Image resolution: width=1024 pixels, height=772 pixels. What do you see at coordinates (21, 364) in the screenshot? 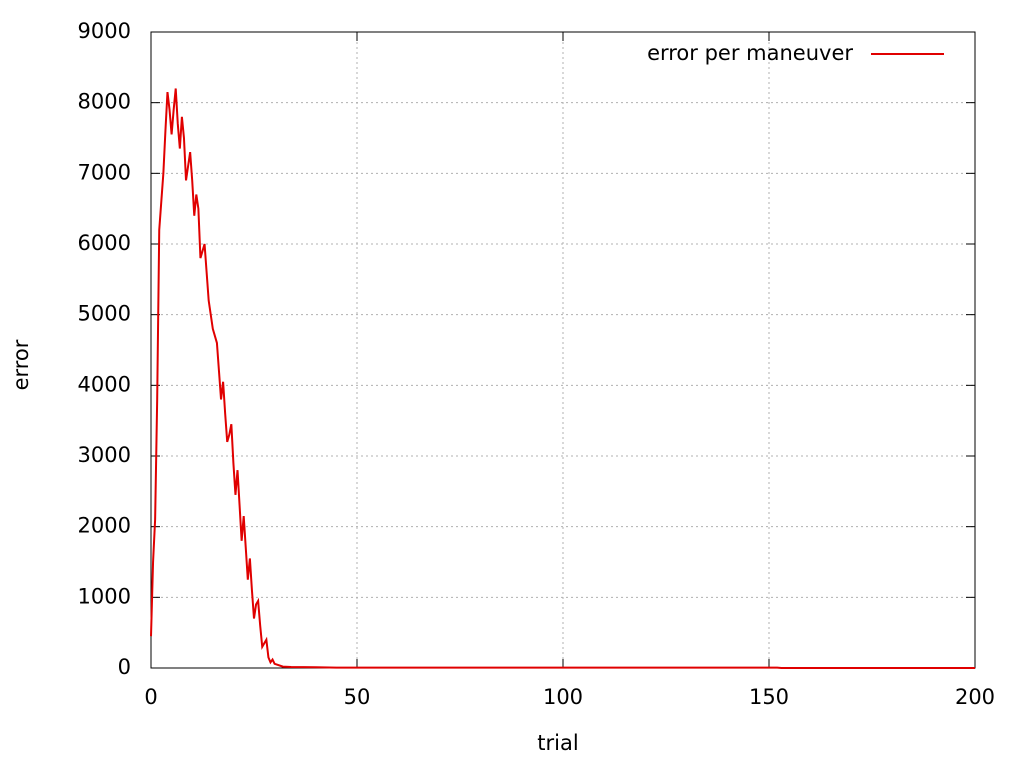
I see `y-axis-label: error` at bounding box center [21, 364].